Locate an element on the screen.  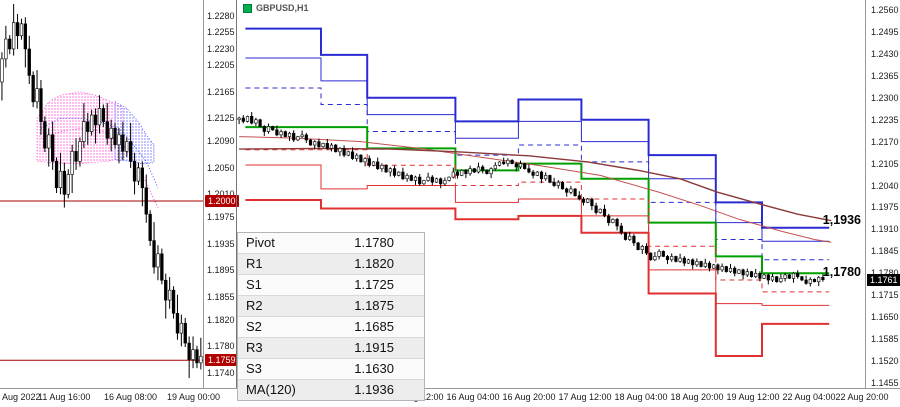
price-tick: 1.2205 is located at coordinates (221, 65).